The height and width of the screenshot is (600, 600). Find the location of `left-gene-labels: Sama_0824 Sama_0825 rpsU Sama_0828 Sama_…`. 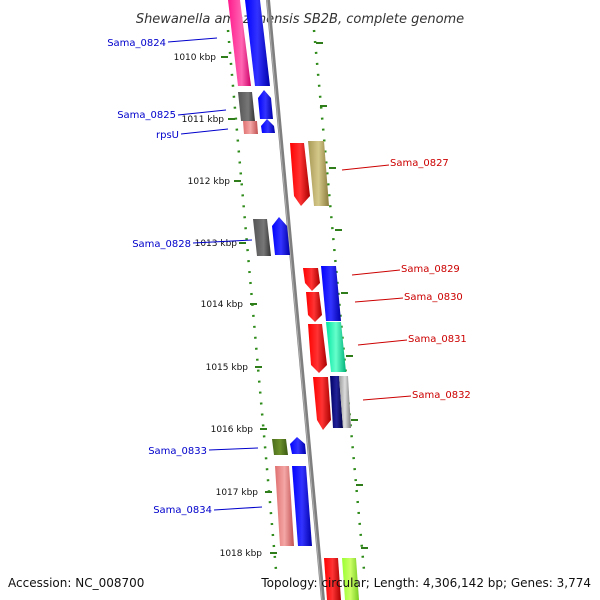

left-gene-labels: Sama_0824 Sama_0825 rpsU Sama_0828 Sama_… is located at coordinates (159, 277).